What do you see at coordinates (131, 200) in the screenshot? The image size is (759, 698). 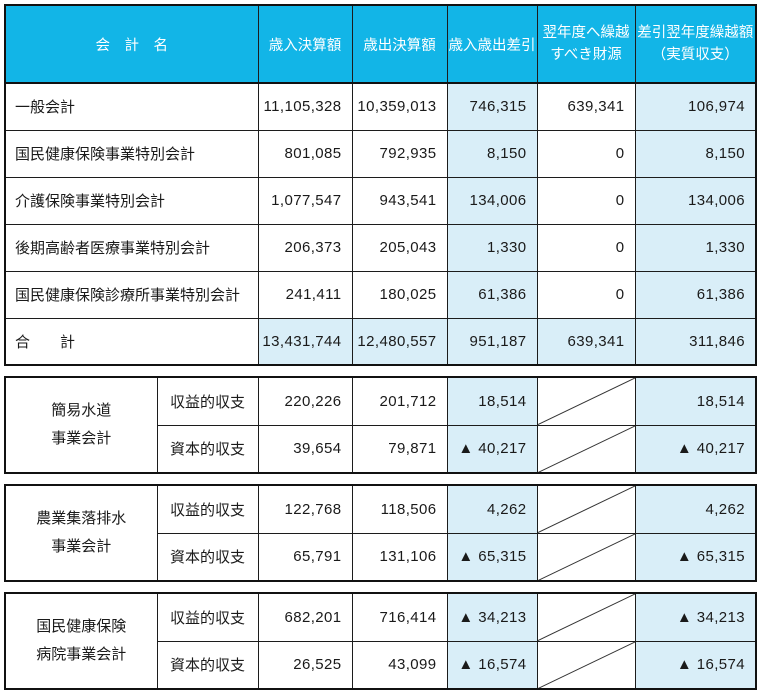 I see `account-name-cell: 介護保険事業特別会計` at bounding box center [131, 200].